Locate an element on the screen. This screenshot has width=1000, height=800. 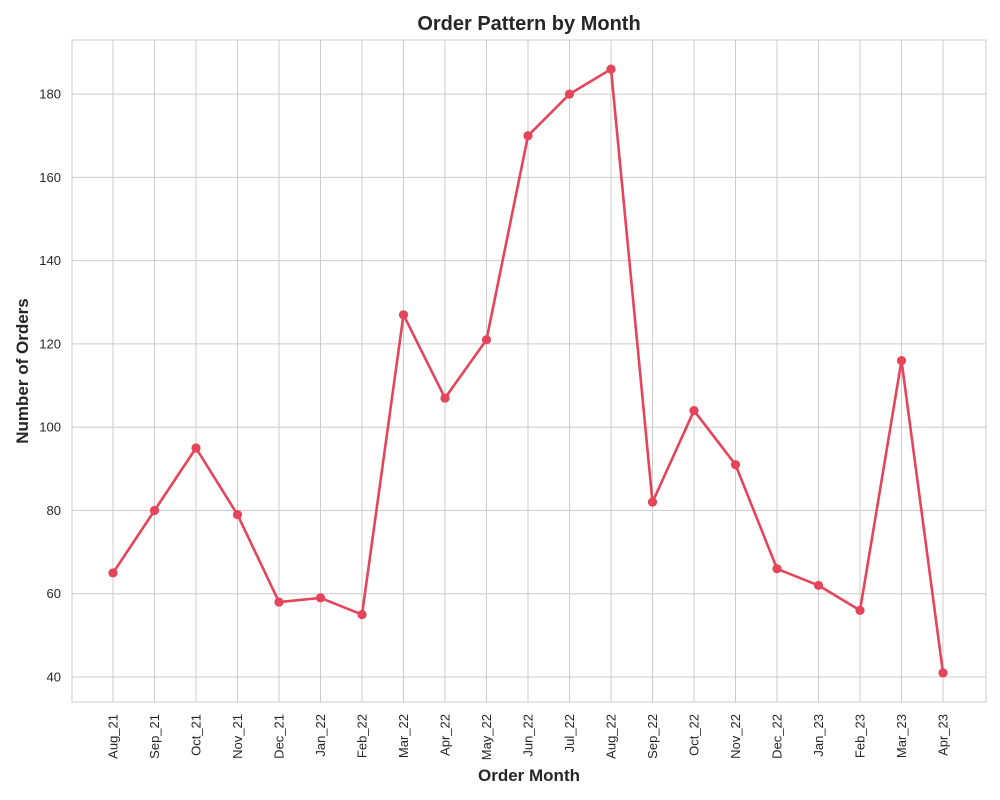
x-tick-label: Dec_22 is located at coordinates (777, 736).